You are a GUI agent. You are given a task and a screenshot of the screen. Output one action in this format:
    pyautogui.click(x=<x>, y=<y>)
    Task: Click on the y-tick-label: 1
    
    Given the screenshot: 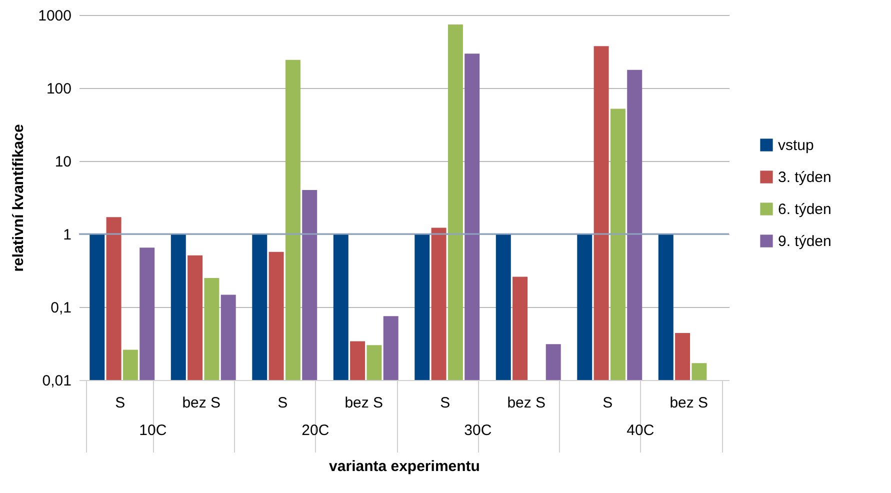 What is the action you would take?
    pyautogui.click(x=67, y=235)
    